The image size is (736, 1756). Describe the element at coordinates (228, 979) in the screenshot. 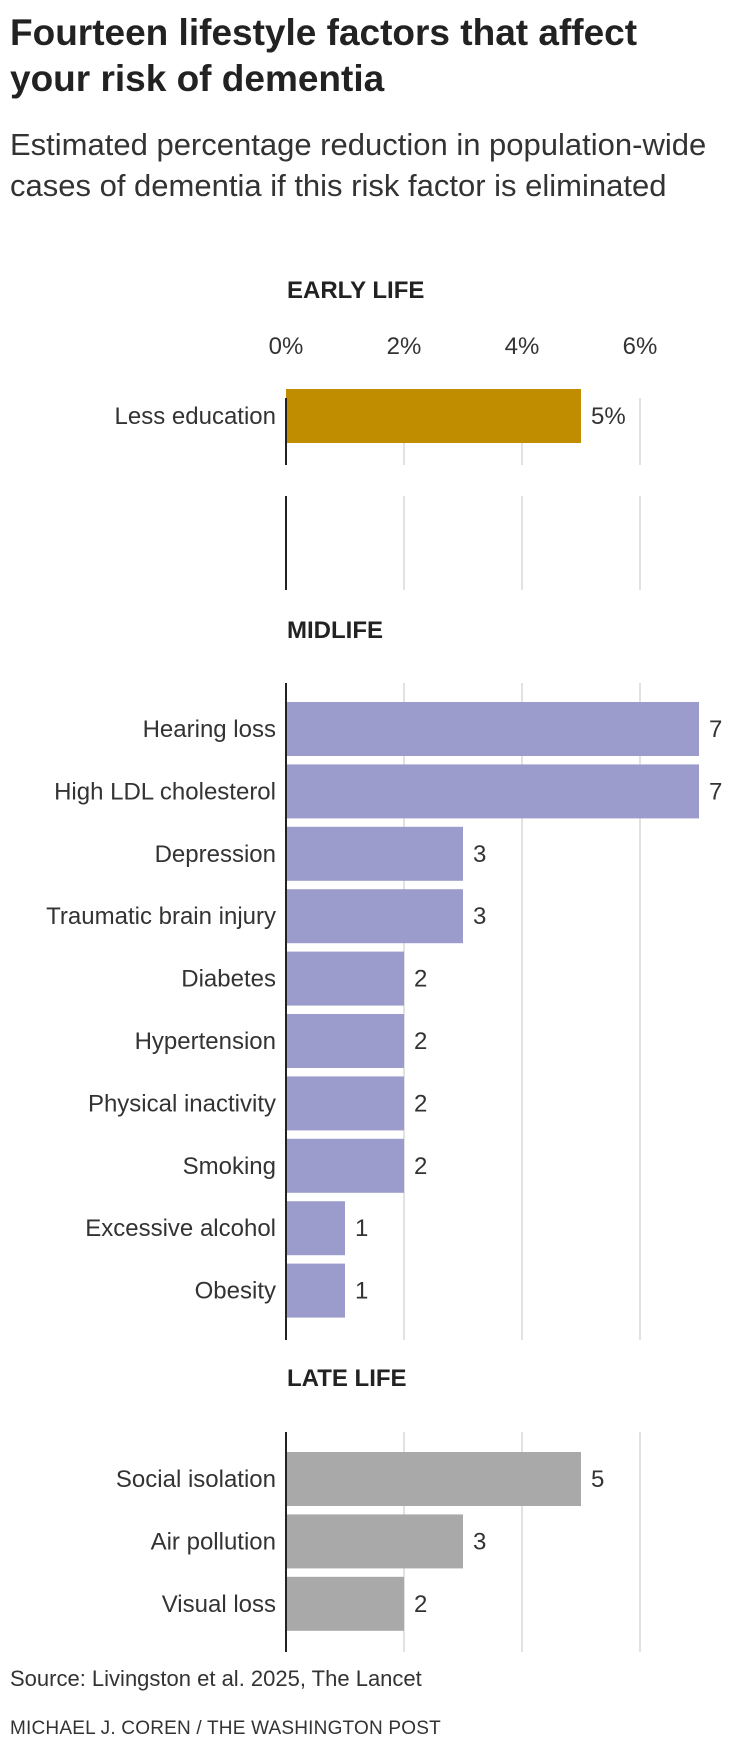

I see `category-label: Diabetes` at that location.